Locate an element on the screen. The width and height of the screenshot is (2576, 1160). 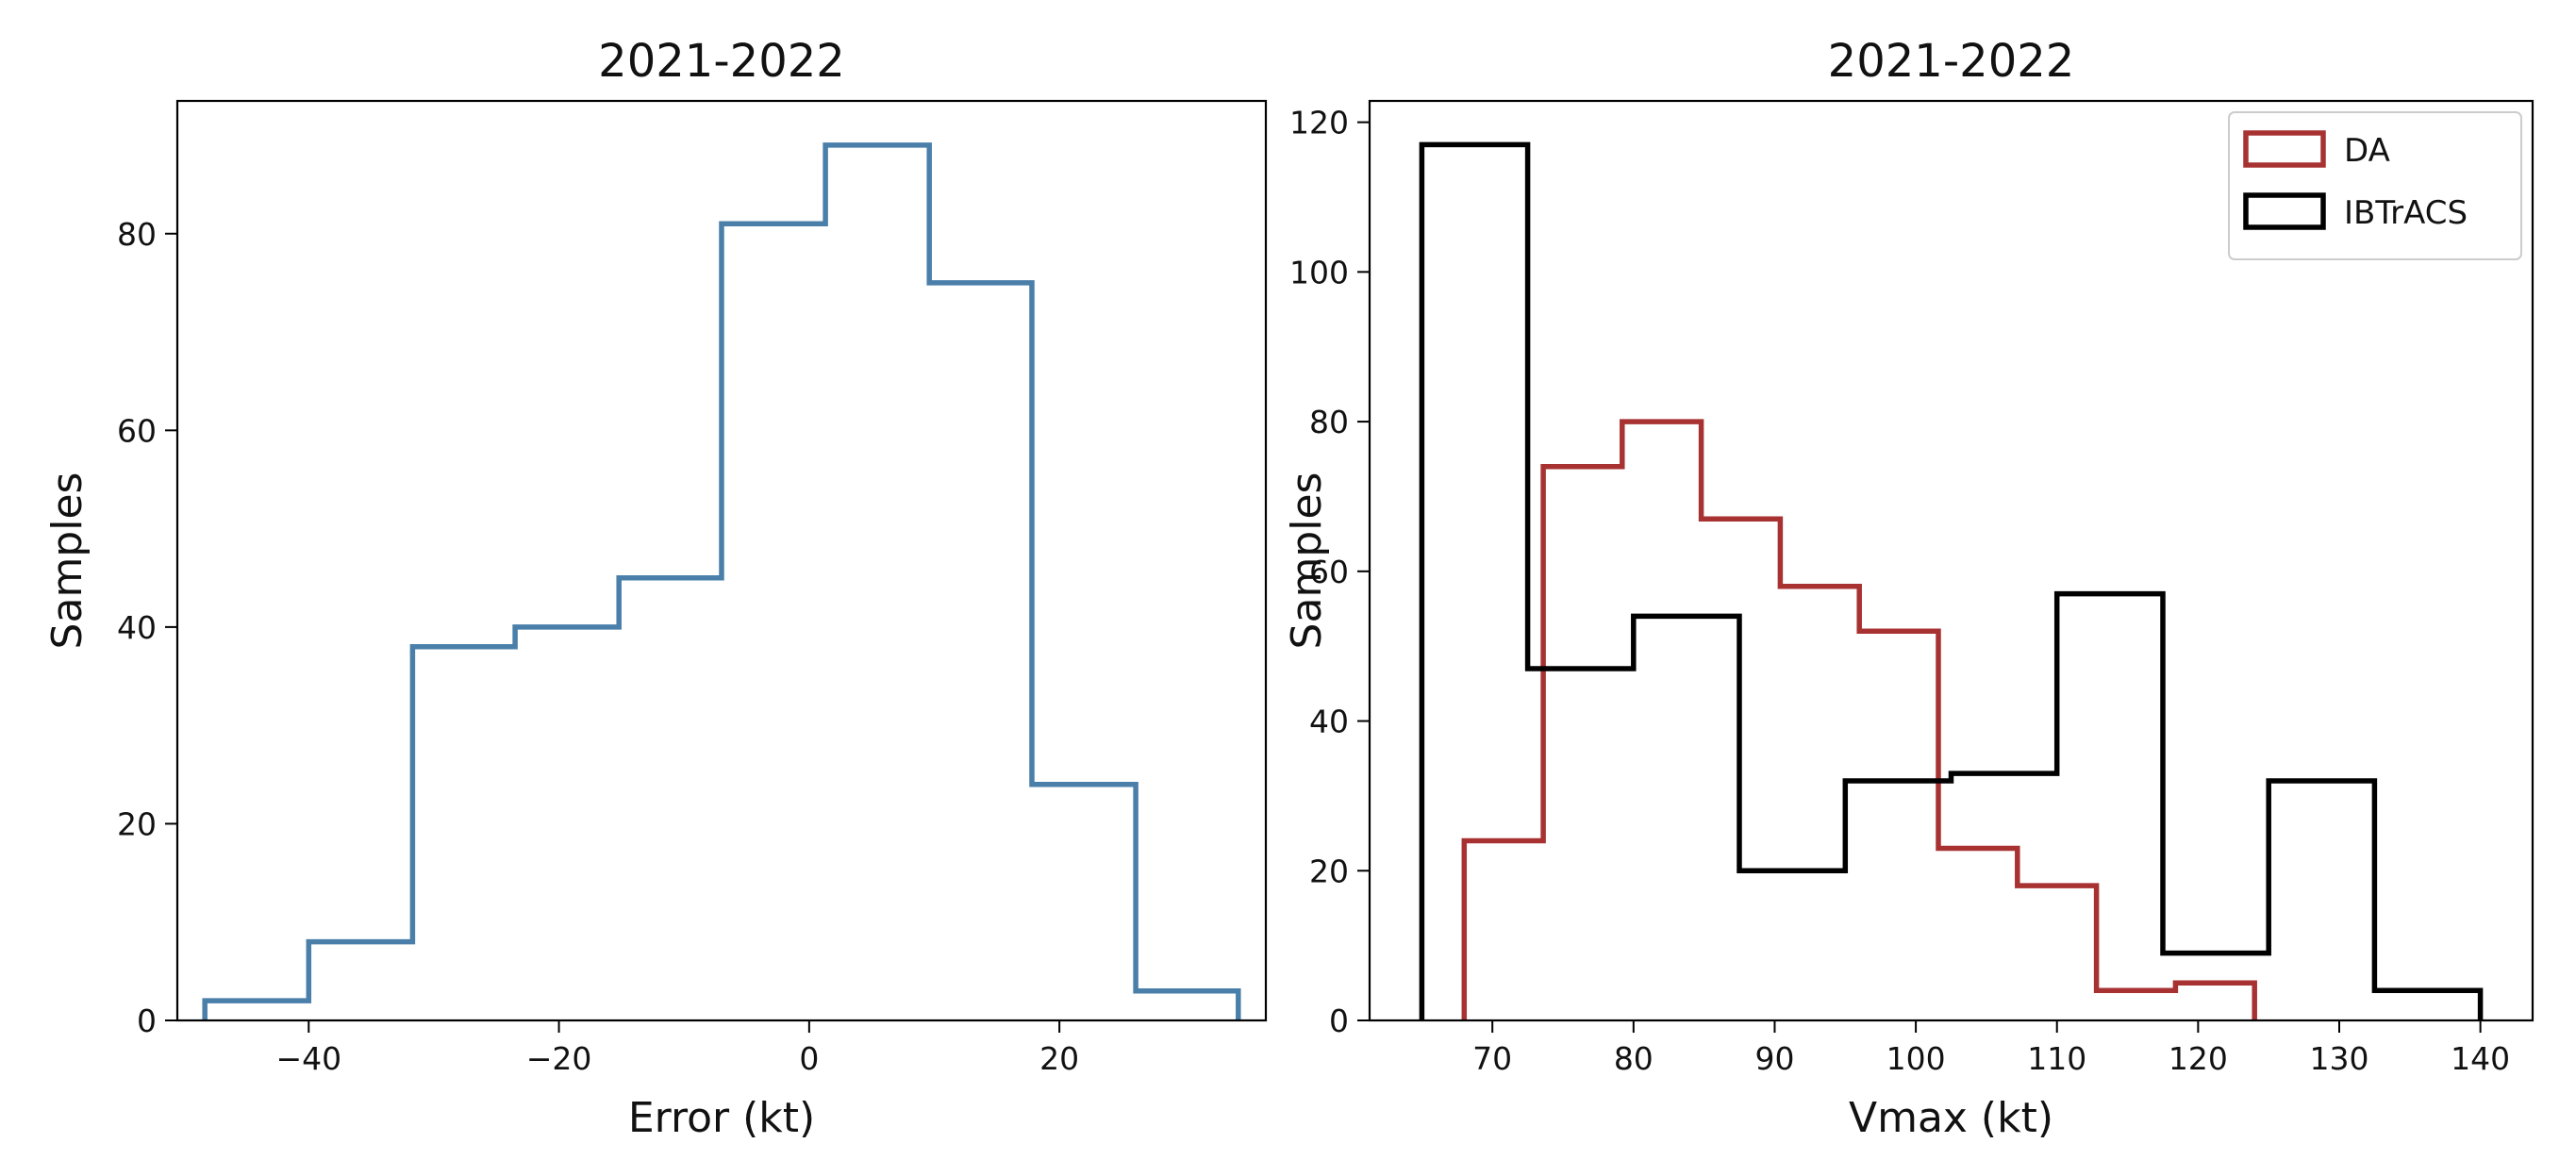
x-tick-label: 0 is located at coordinates (809, 1058).